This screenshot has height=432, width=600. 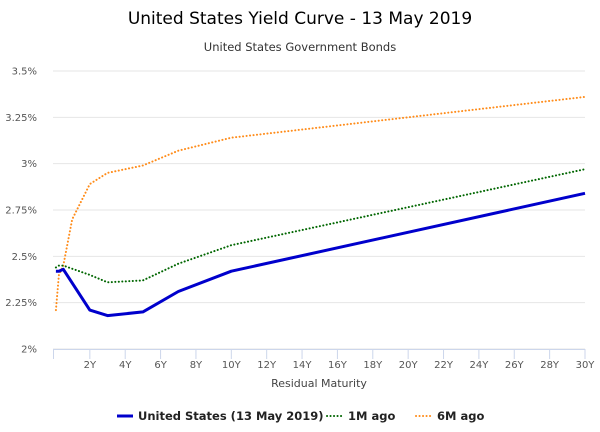 I want to click on x-tick-label: 22Y, so click(x=444, y=365).